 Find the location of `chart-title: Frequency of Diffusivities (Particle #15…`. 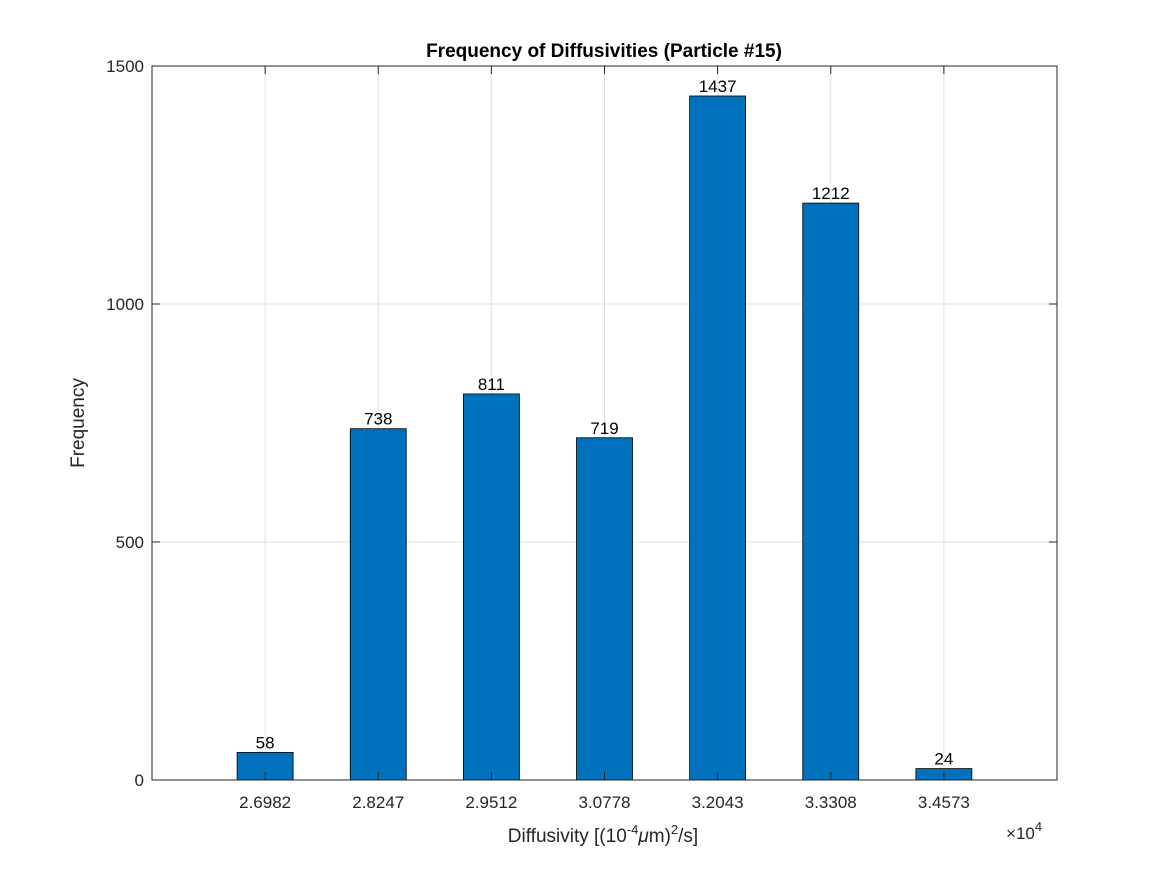

chart-title: Frequency of Diffusivities (Particle #15… is located at coordinates (604, 51).